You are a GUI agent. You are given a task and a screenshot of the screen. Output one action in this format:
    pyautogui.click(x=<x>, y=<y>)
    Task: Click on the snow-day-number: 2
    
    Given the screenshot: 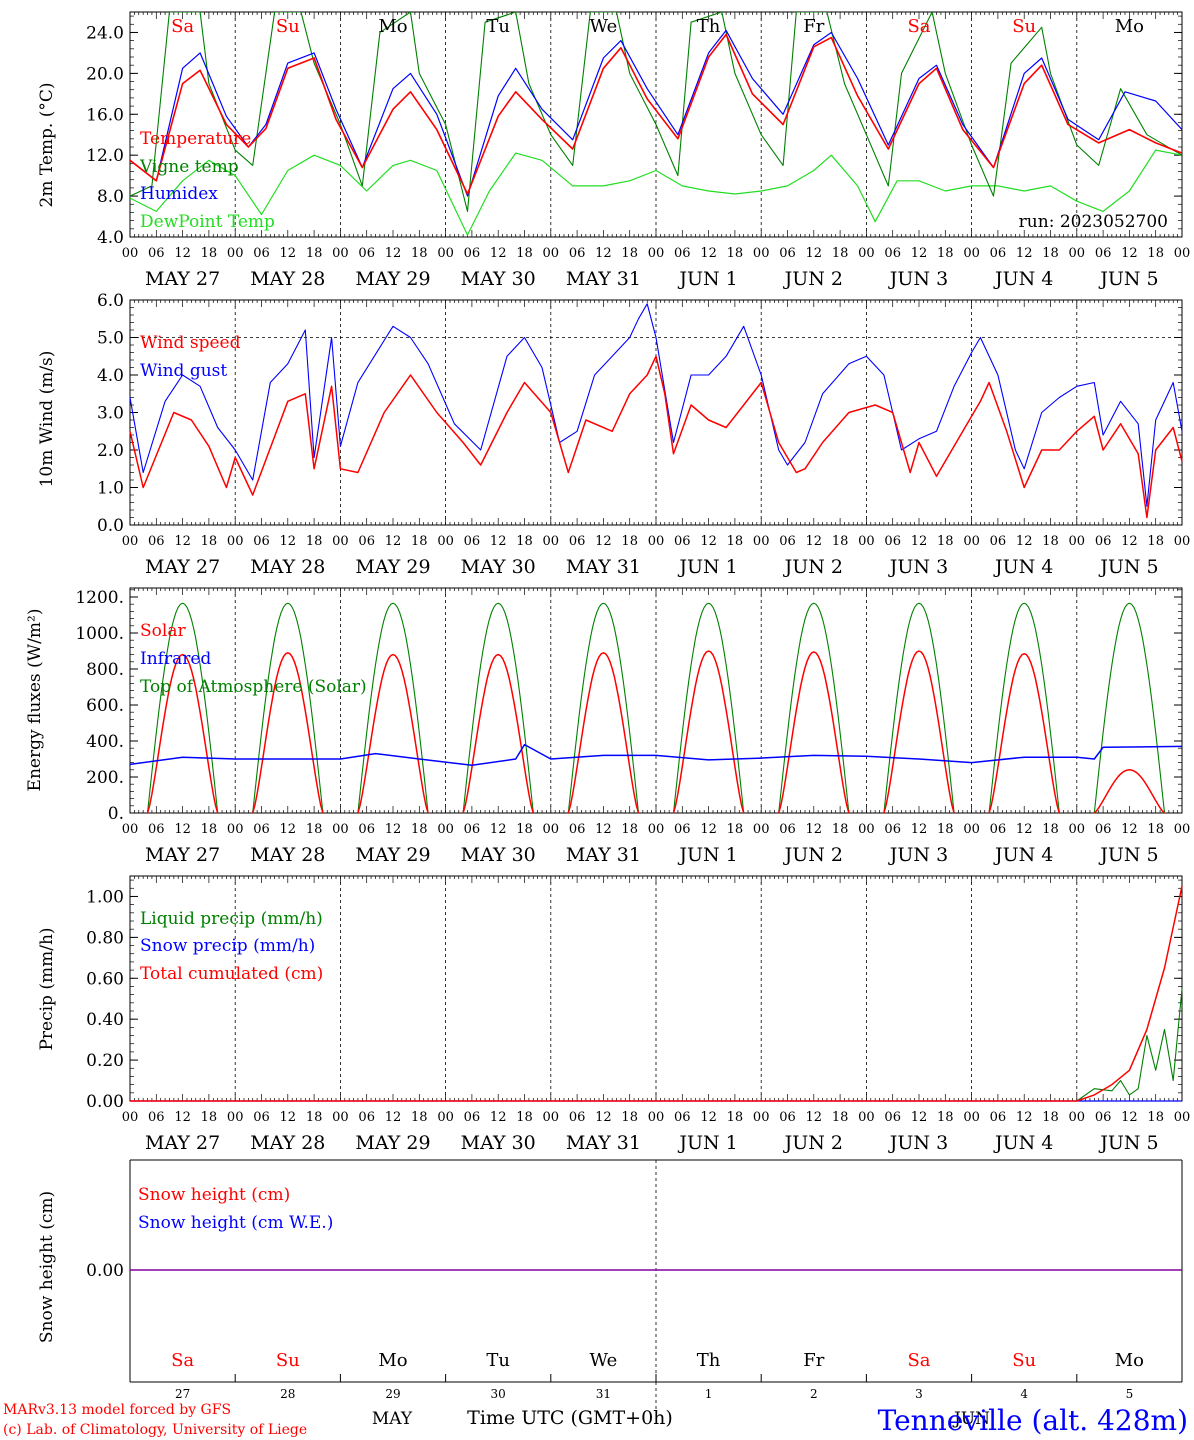 What is the action you would take?
    pyautogui.click(x=814, y=1394)
    